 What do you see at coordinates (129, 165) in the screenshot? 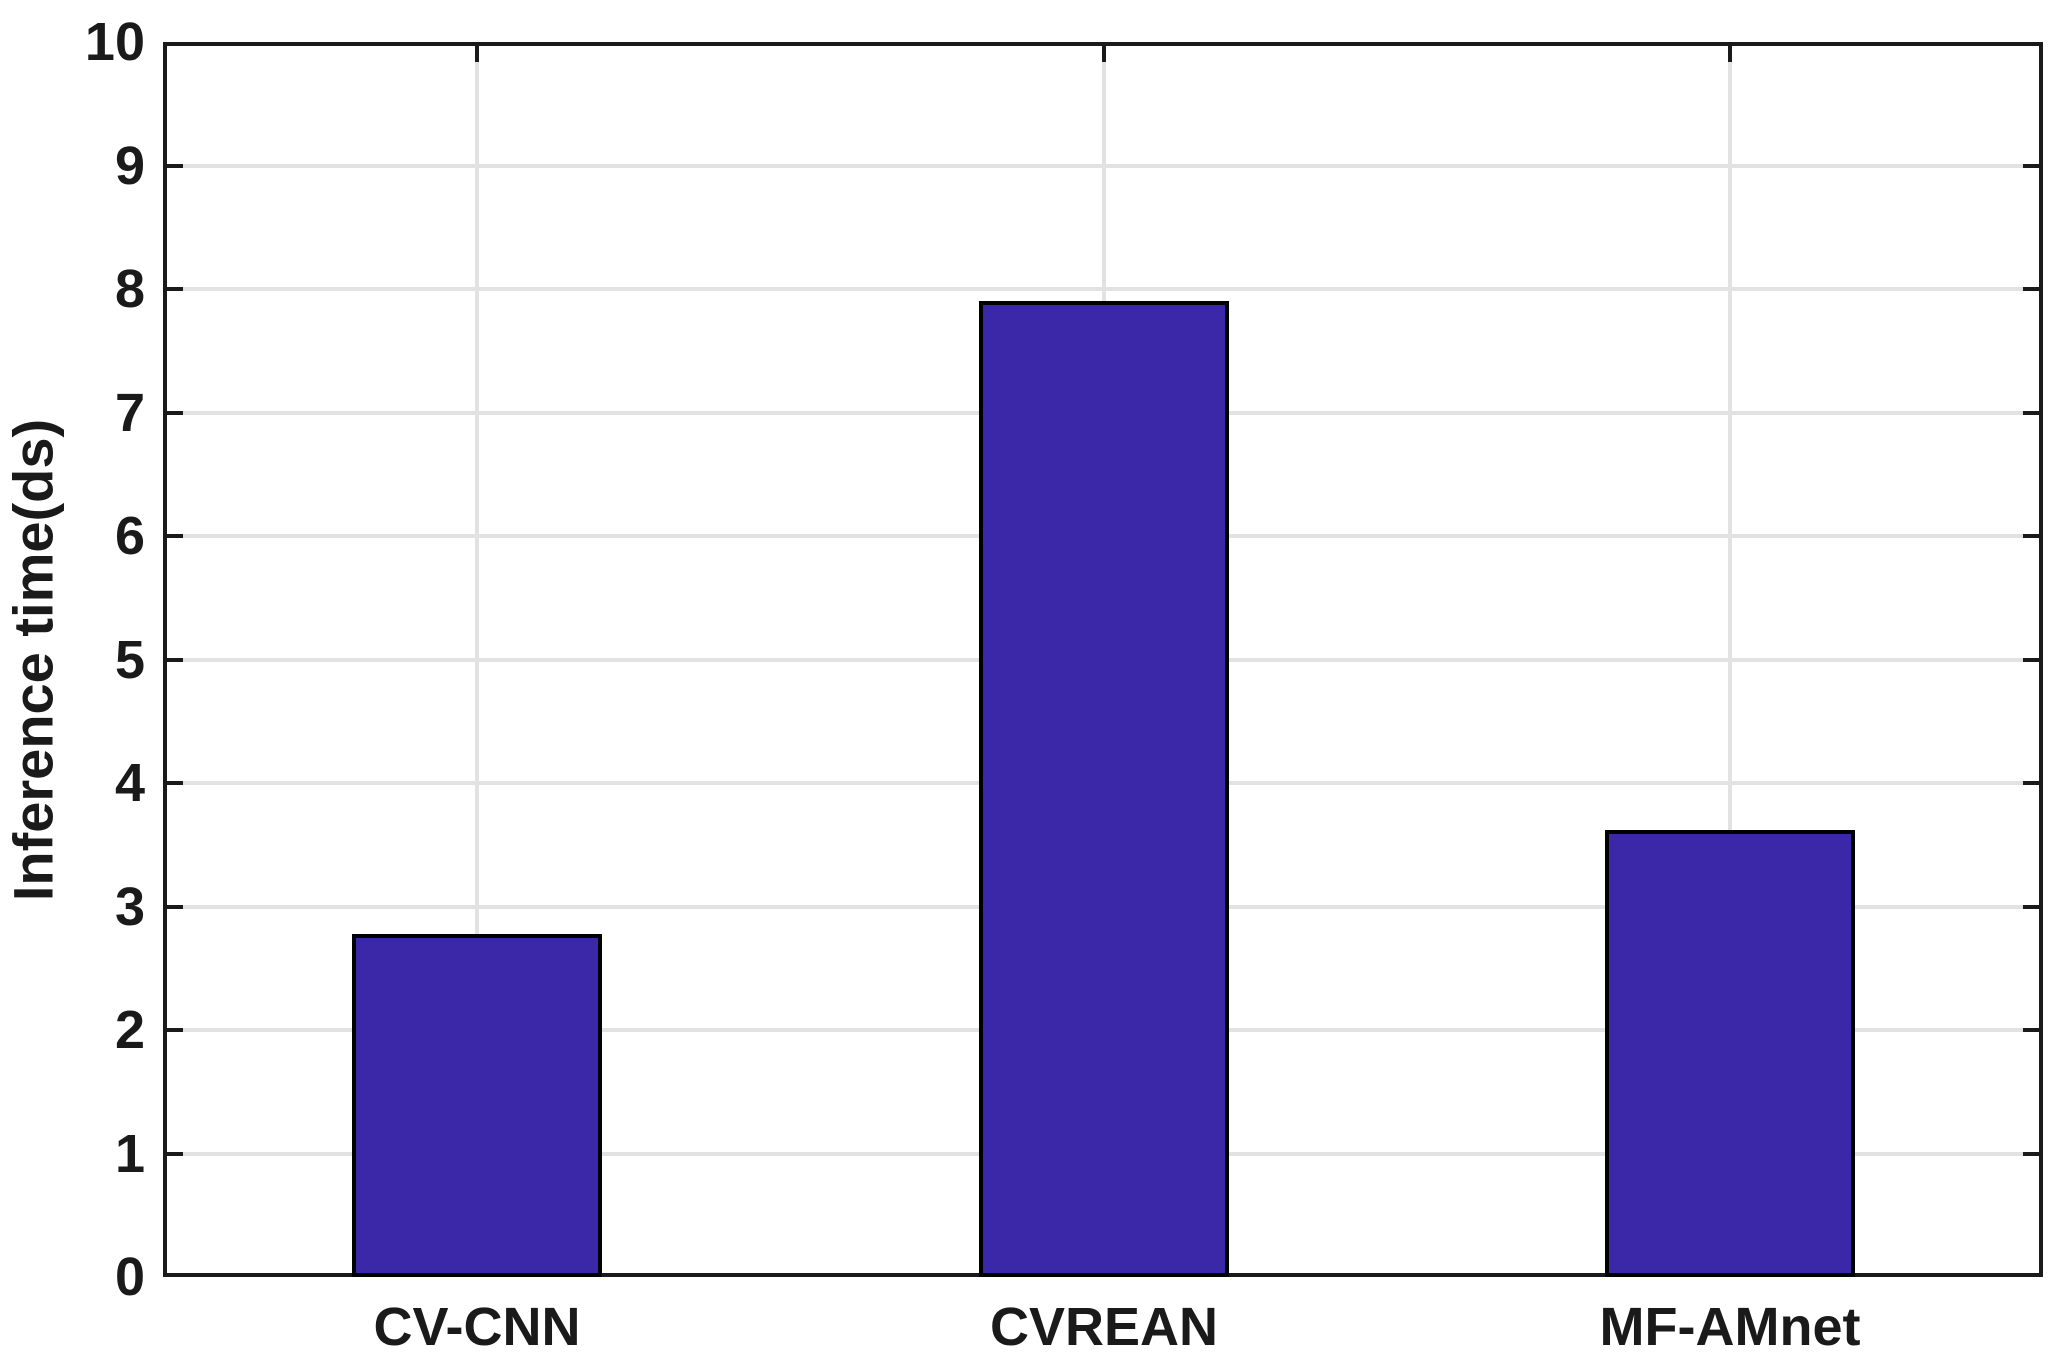
I see `y-tick-label: 9` at bounding box center [129, 165].